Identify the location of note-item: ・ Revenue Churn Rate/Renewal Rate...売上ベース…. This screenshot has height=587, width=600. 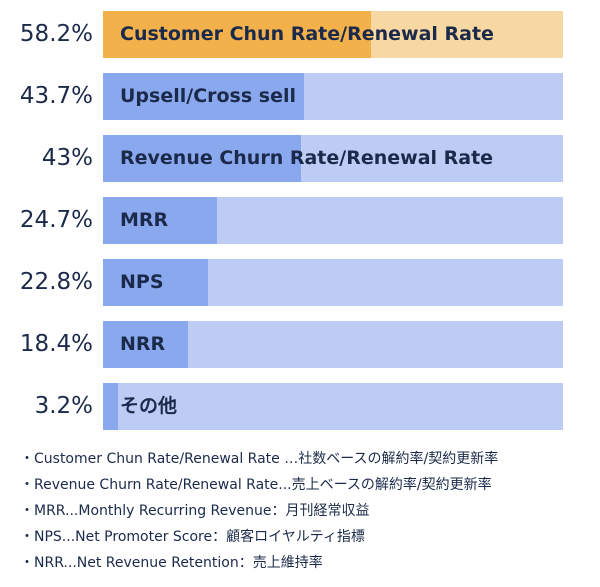
(300, 485).